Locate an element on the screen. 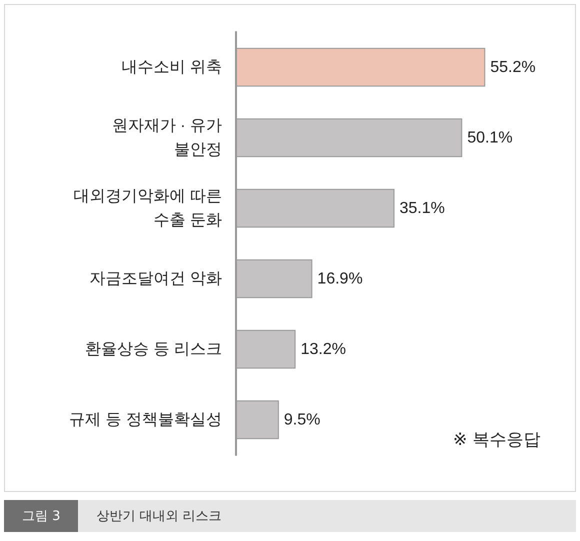  y-tick-label: 환율상승 등 리스크 is located at coordinates (153, 349).